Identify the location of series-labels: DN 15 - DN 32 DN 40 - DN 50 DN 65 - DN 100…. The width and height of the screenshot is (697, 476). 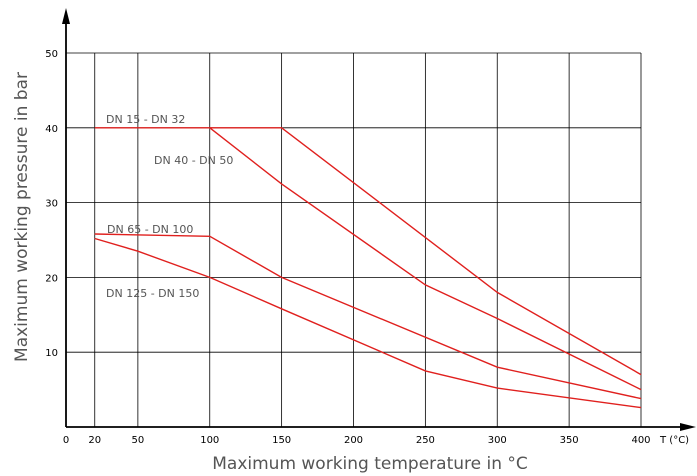
(169, 206).